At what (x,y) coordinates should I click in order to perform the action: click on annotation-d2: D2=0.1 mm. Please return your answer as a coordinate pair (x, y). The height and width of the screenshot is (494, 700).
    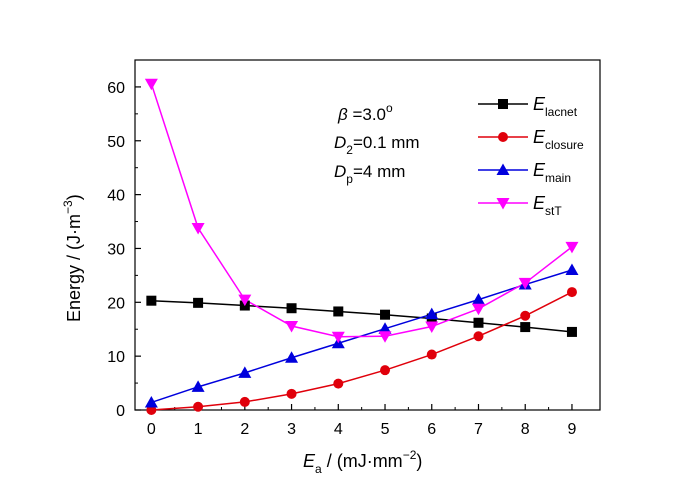
    Looking at the image, I should click on (377, 145).